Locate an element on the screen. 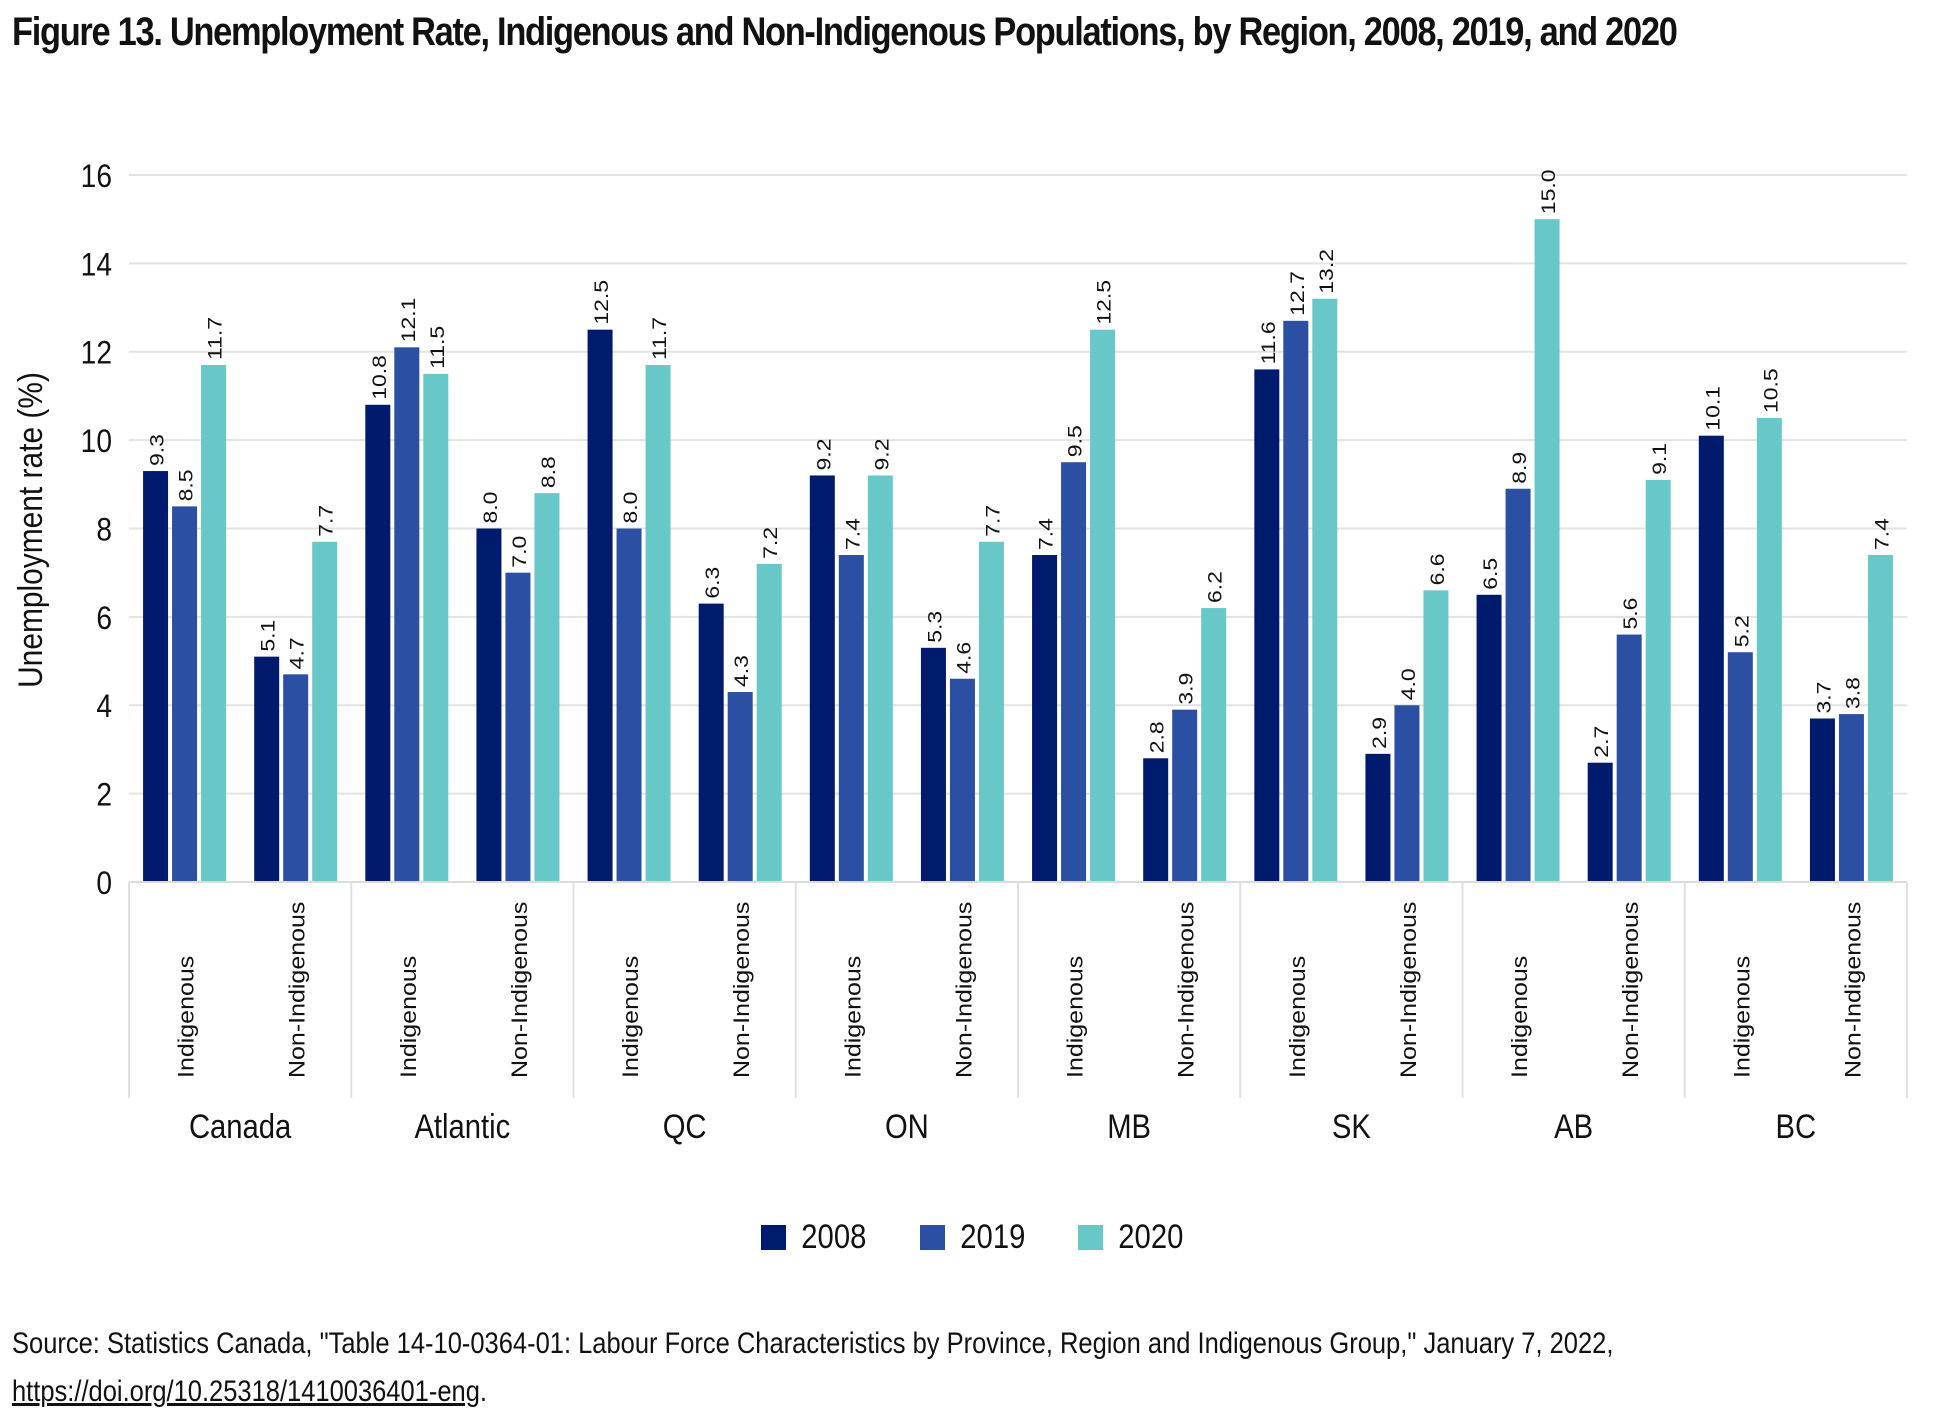 This screenshot has height=1418, width=1950. y-tick-label: 6 is located at coordinates (104, 618).